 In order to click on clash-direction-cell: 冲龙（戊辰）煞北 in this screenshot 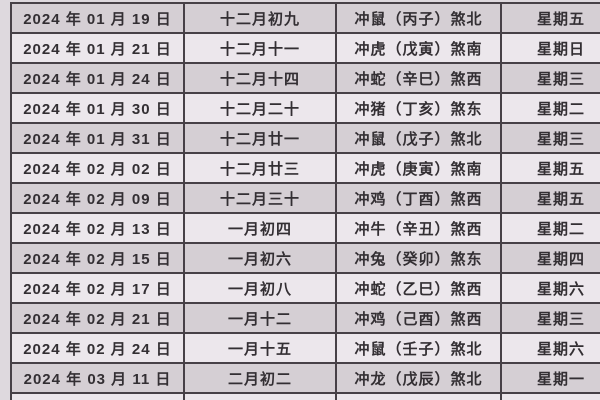, I will do `click(418, 378)`.